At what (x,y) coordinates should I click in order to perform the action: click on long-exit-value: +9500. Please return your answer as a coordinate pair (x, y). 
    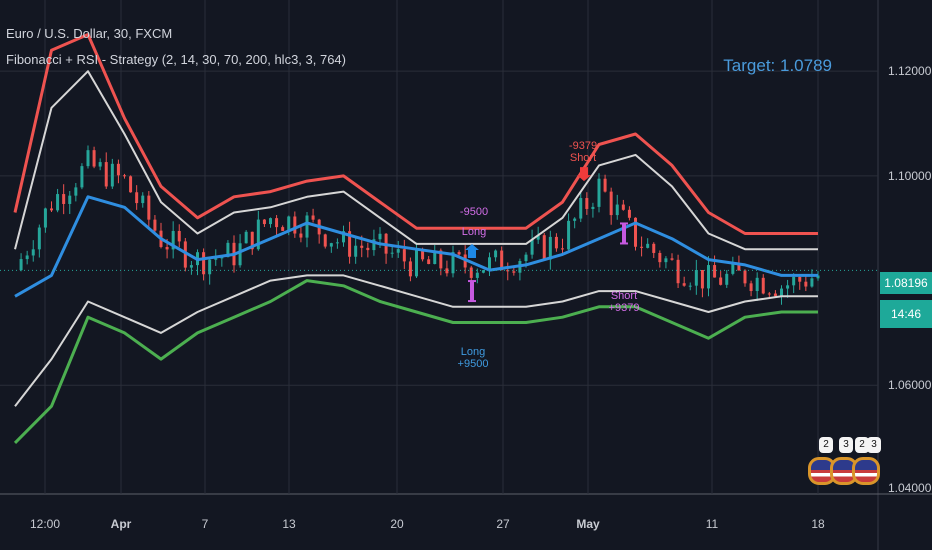
    Looking at the image, I should click on (473, 364).